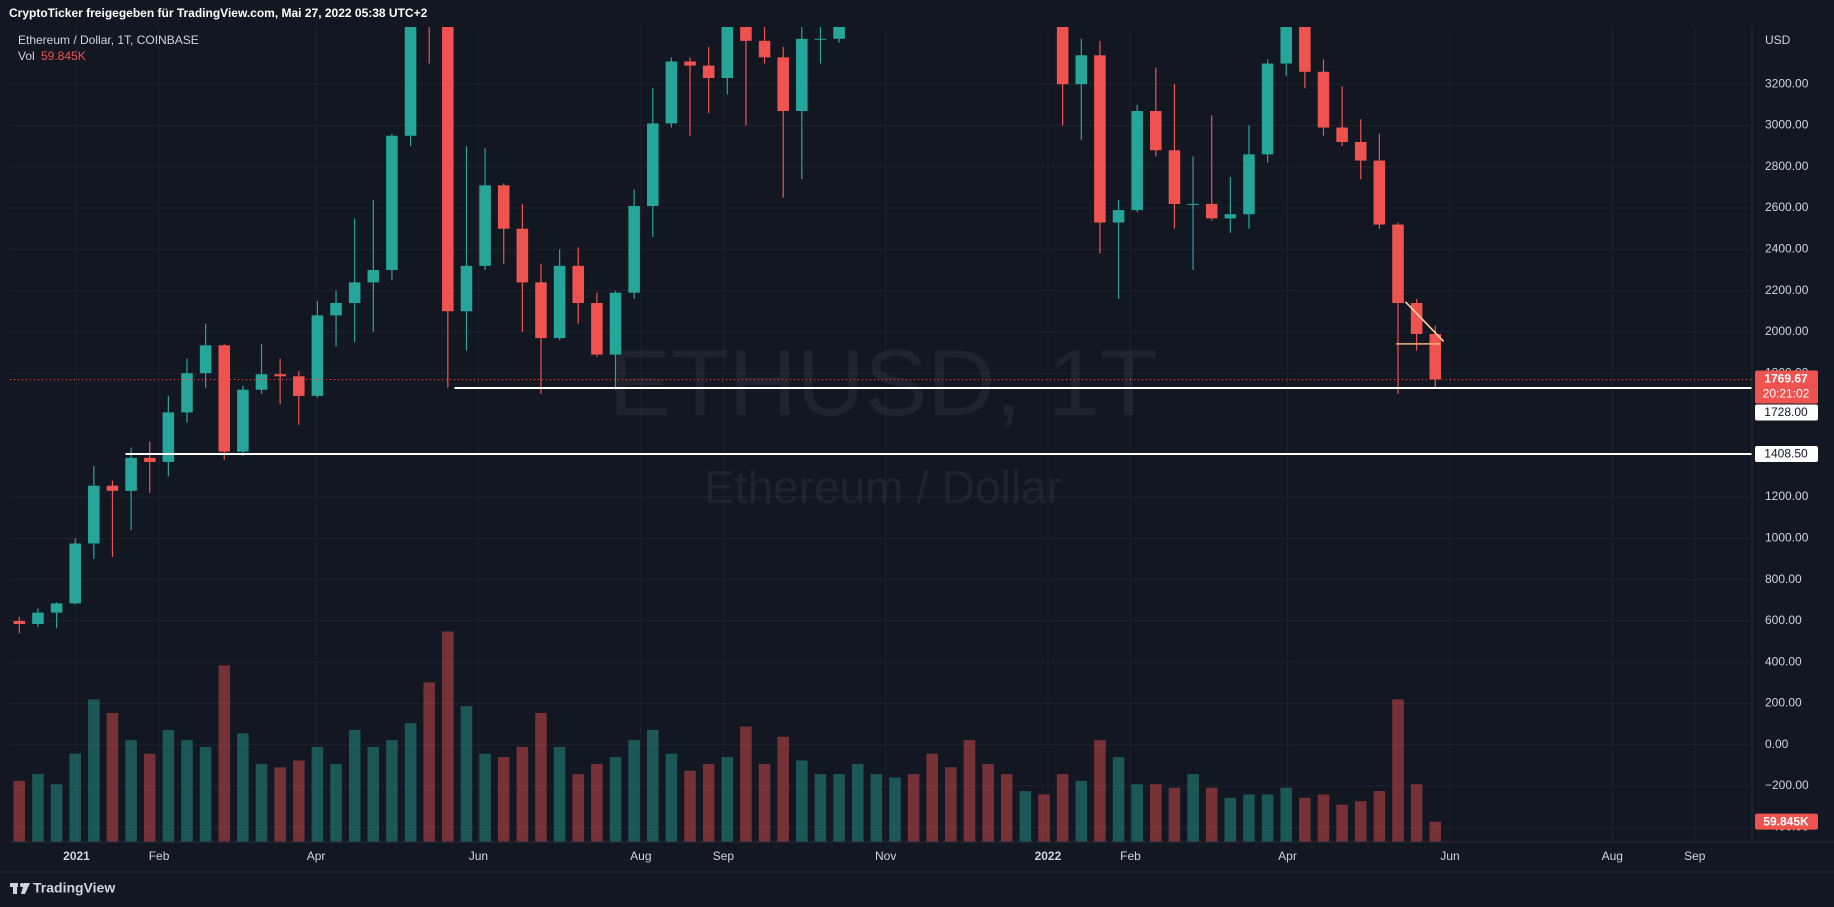 Image resolution: width=1834 pixels, height=907 pixels. What do you see at coordinates (1783, 661) in the screenshot?
I see `y-tick-label: 400.00` at bounding box center [1783, 661].